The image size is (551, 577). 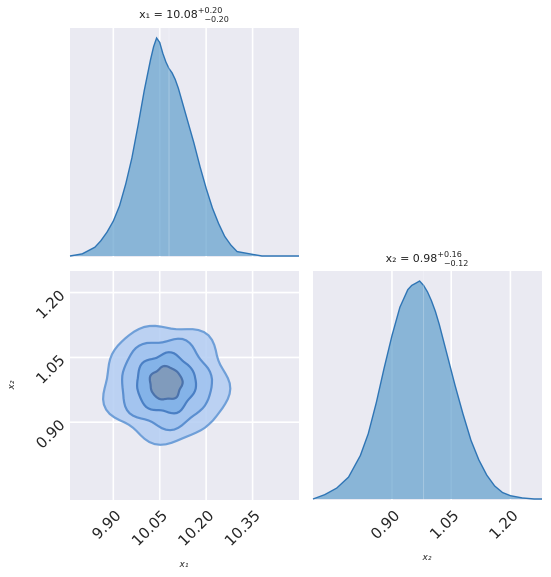 I want to click on y-axis-label-x2: x₂, so click(x=12, y=385).